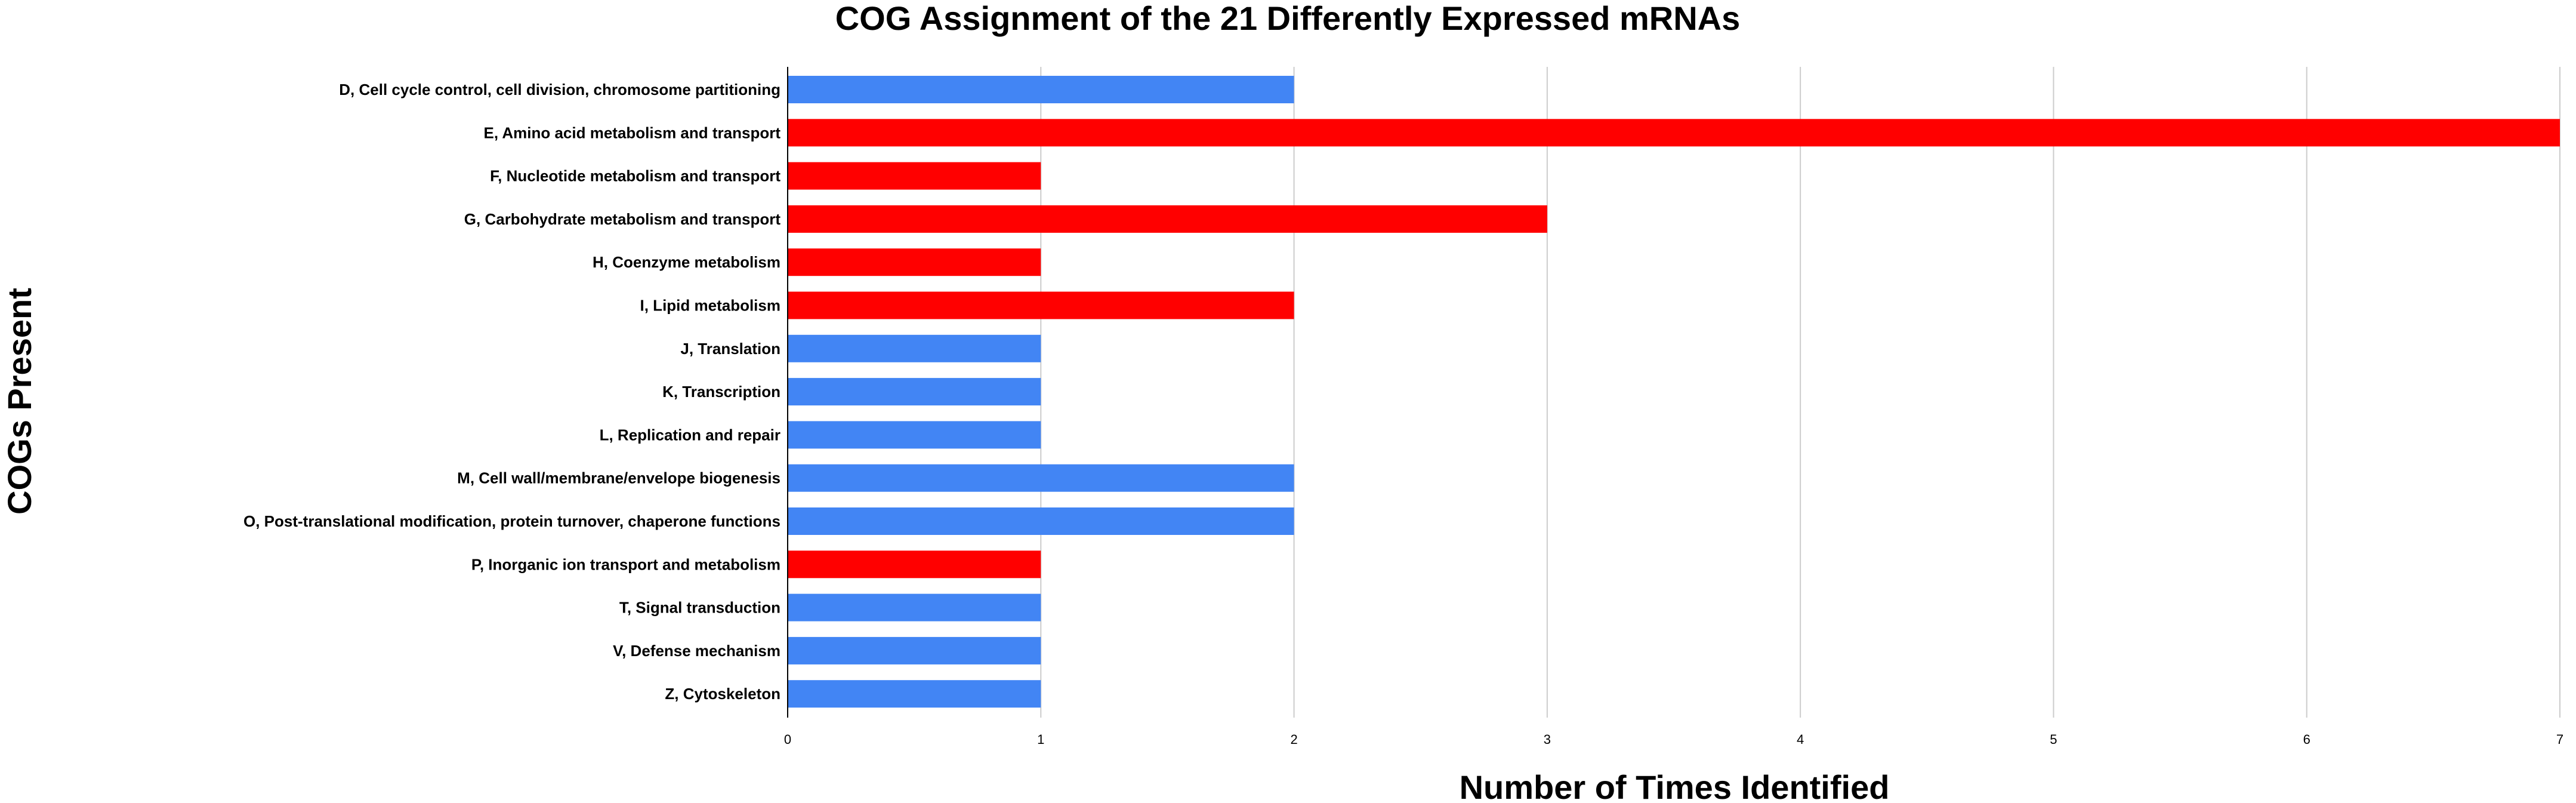 This screenshot has height=803, width=2576. Describe the element at coordinates (1294, 739) in the screenshot. I see `x-tick-label: 2` at that location.